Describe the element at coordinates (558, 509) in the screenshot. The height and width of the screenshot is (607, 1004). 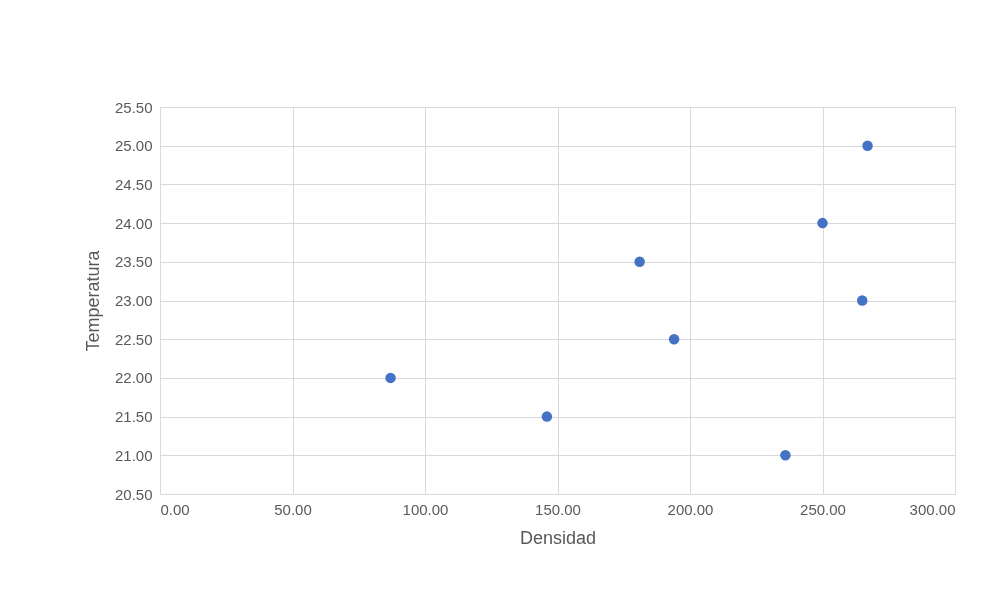
I see `x-tick-label: 150.00` at that location.